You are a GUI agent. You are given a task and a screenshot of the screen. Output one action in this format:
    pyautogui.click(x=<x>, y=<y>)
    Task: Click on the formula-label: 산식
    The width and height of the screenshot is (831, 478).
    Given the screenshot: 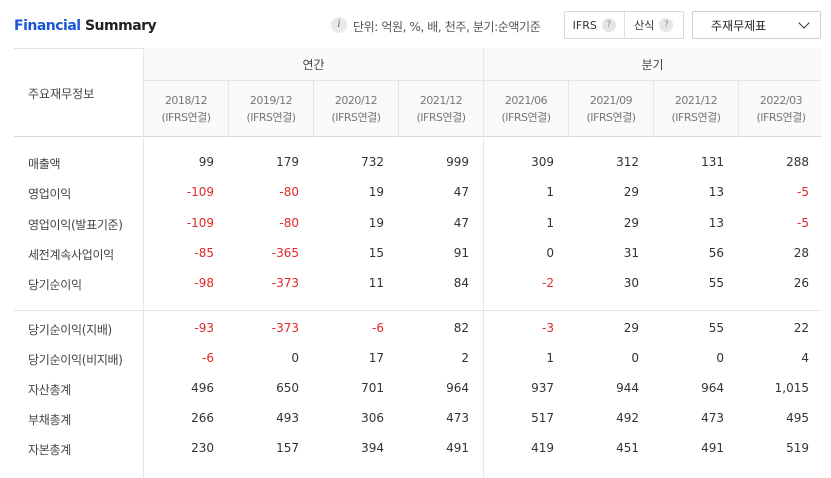 What is the action you would take?
    pyautogui.click(x=644, y=25)
    